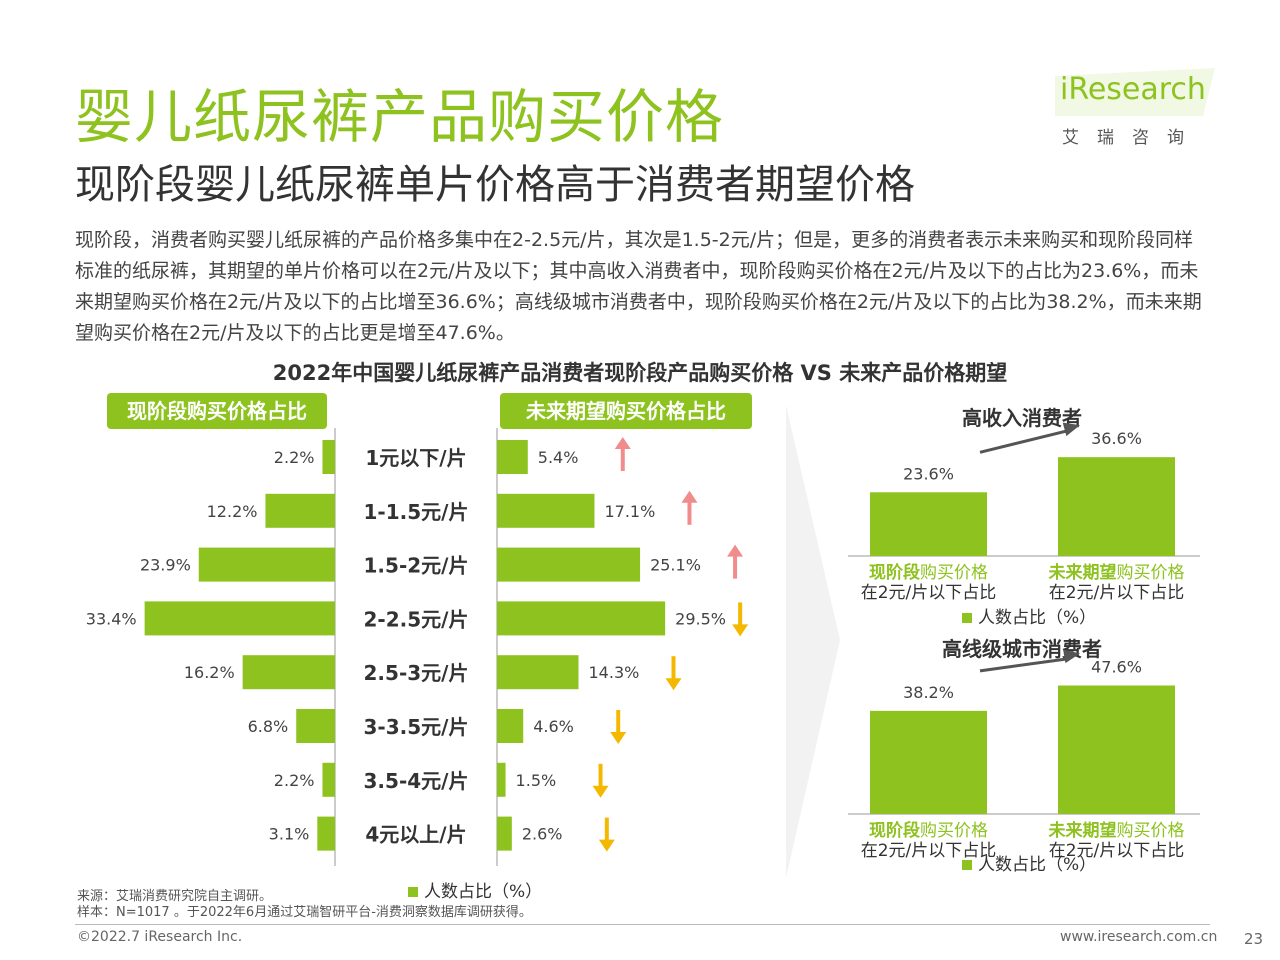  I want to click on category-1: 1-1.5元/片, so click(416, 512).